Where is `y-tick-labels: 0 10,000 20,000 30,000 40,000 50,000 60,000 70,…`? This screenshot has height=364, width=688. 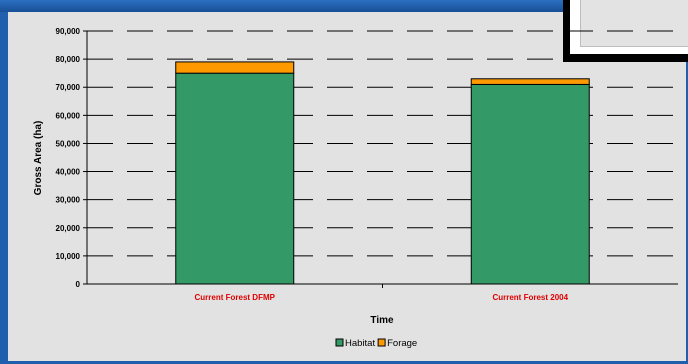 y-tick-labels: 0 10,000 20,000 30,000 40,000 50,000 60,000 70,… is located at coordinates (68, 158).